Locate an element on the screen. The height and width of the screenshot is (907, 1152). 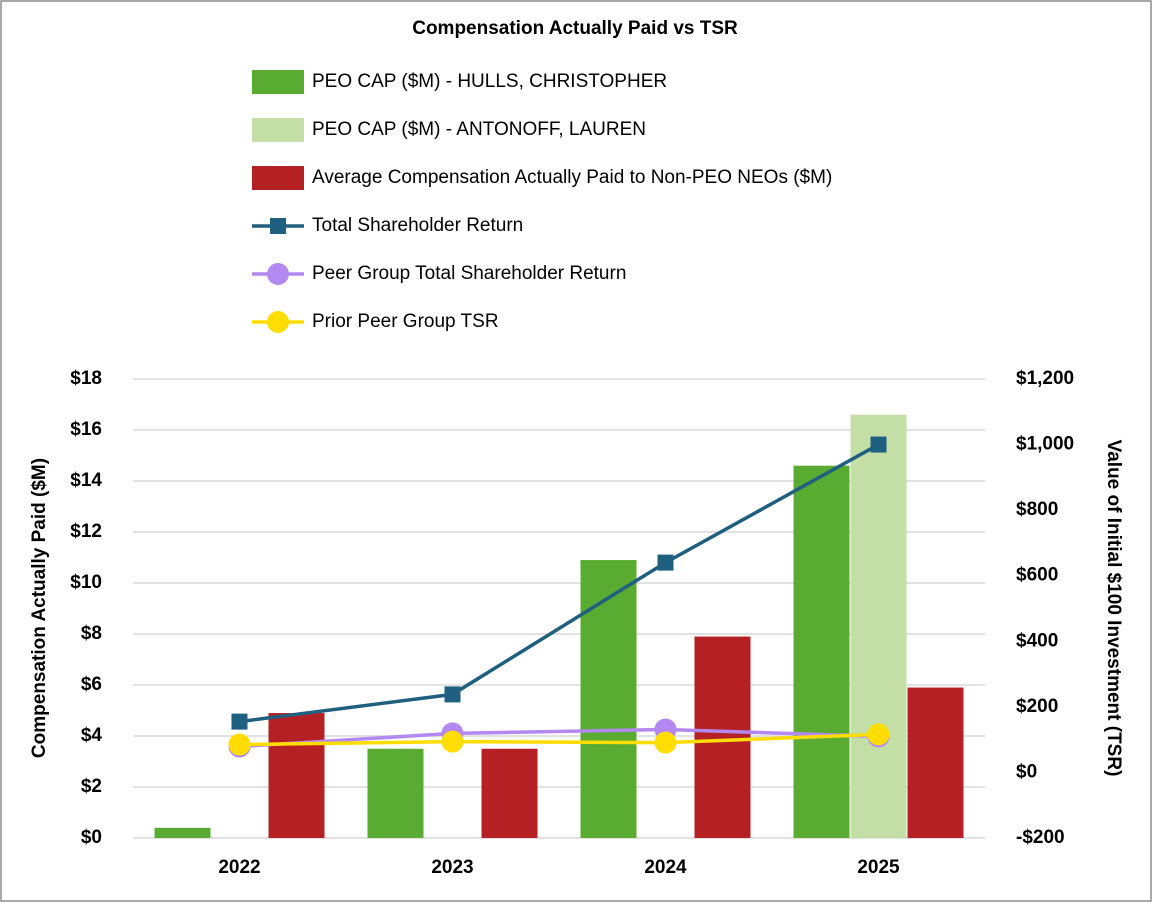
x-tick-label: 2022 is located at coordinates (239, 867).